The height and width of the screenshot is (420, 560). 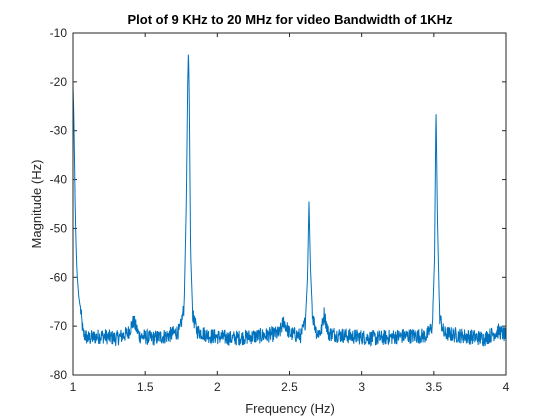 What do you see at coordinates (290, 408) in the screenshot?
I see `x-axis-label: Frequency (Hz)` at bounding box center [290, 408].